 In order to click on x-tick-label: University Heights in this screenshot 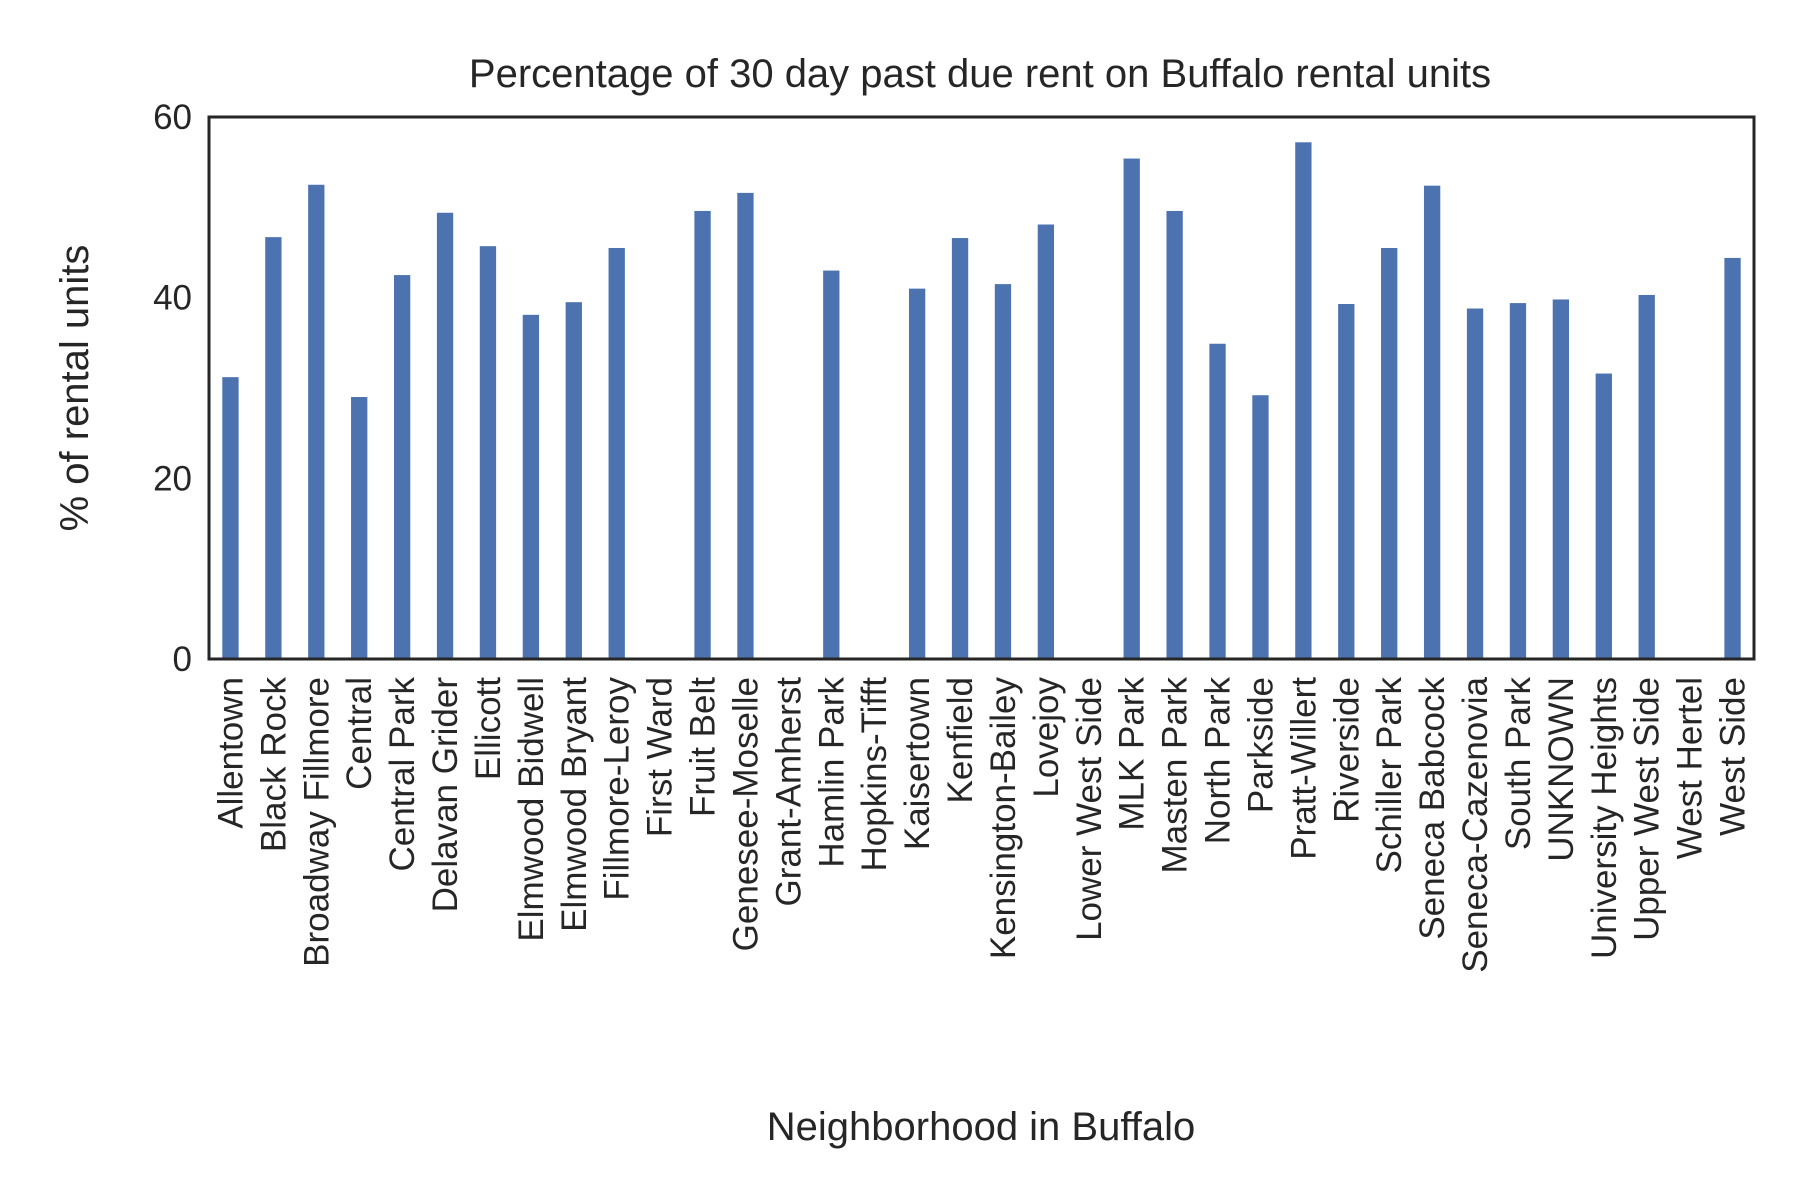, I will do `click(1604, 818)`.